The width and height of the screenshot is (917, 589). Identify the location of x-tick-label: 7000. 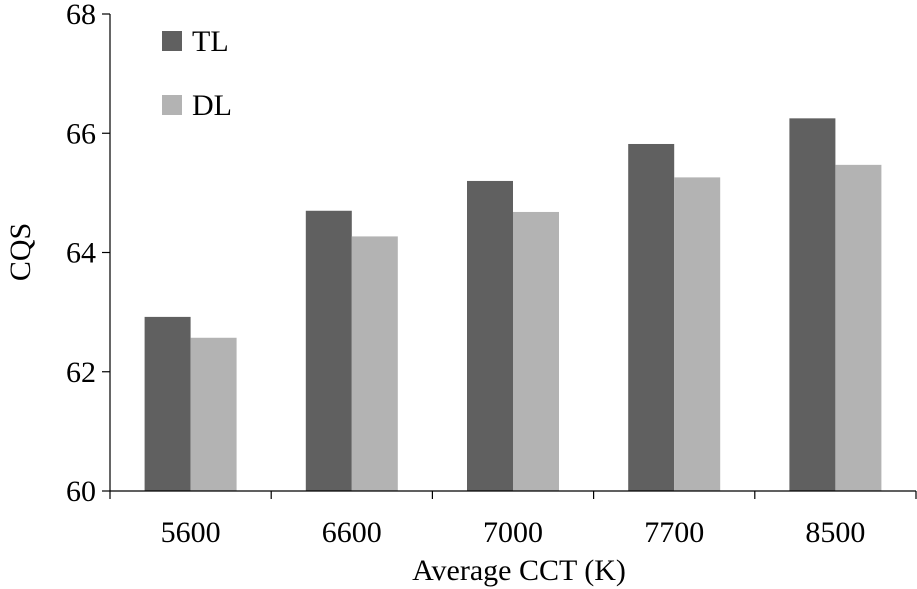
(513, 532).